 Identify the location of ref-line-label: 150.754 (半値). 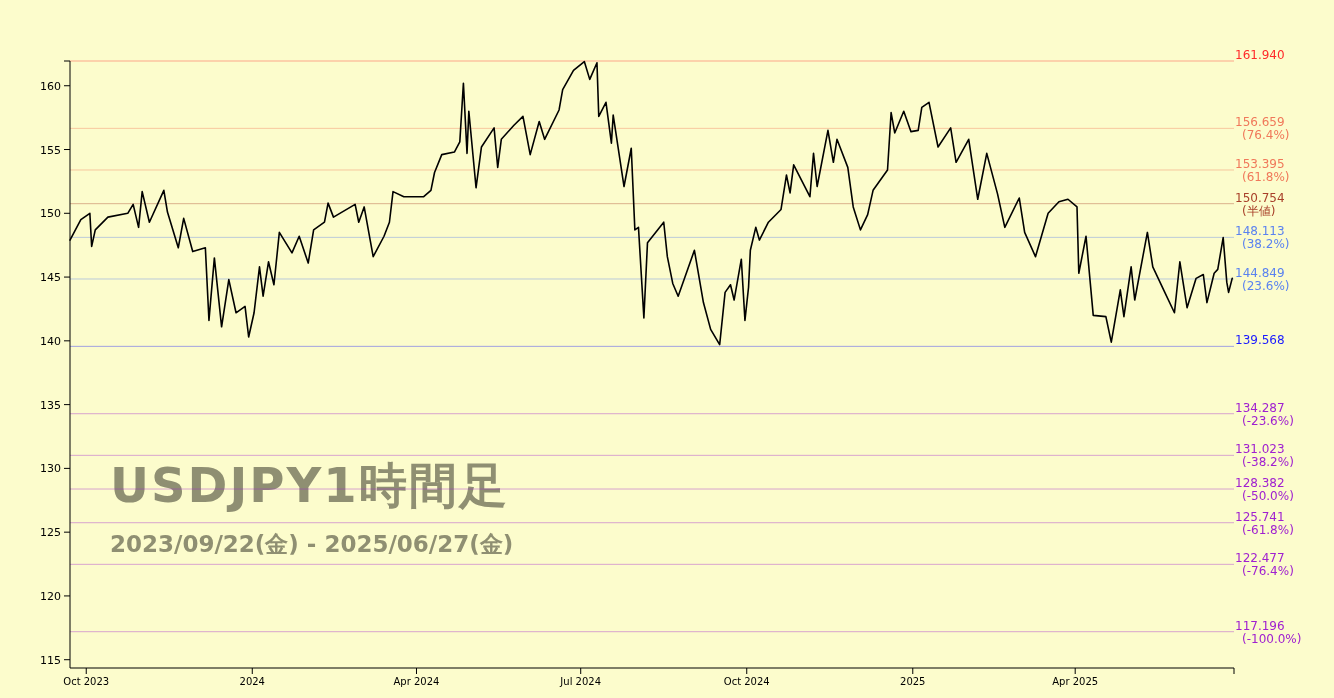
(1260, 204).